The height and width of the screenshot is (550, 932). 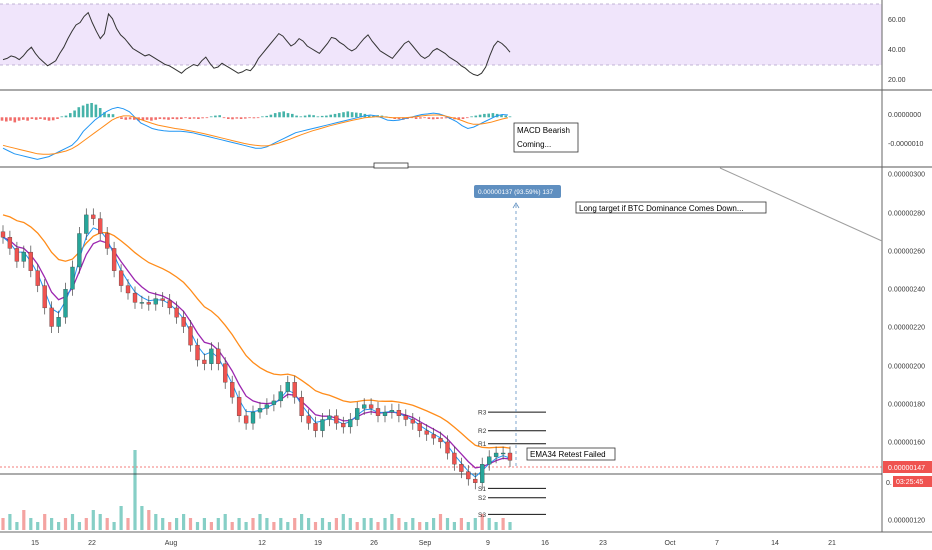 I want to click on countdown-value: 03:25:45, so click(x=909, y=482).